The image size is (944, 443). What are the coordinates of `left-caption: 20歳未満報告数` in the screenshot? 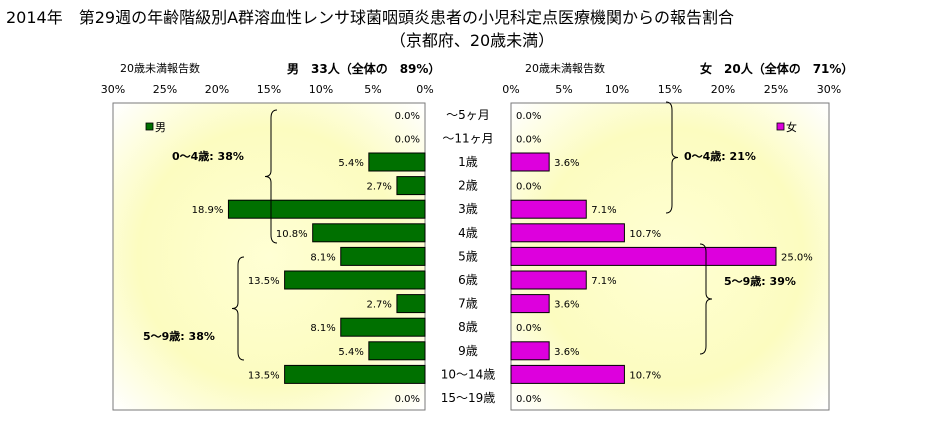 It's located at (160, 68).